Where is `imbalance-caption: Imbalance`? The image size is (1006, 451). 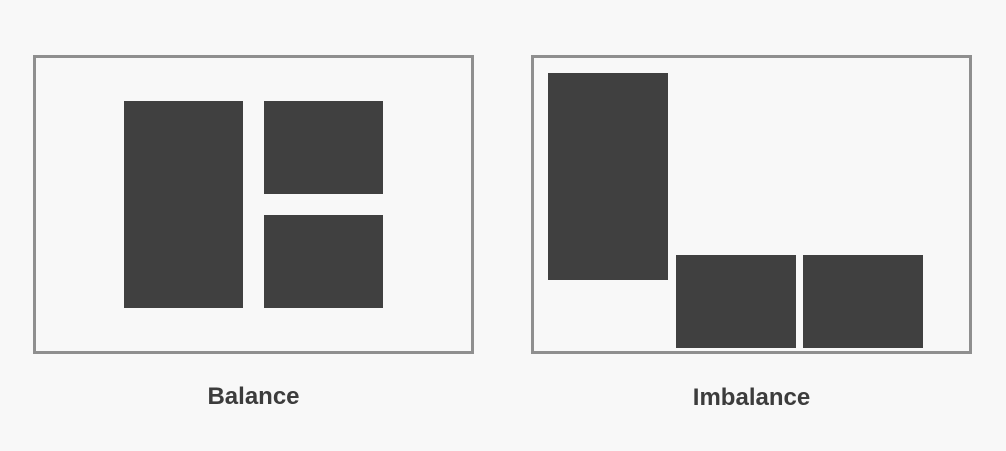 imbalance-caption: Imbalance is located at coordinates (751, 397).